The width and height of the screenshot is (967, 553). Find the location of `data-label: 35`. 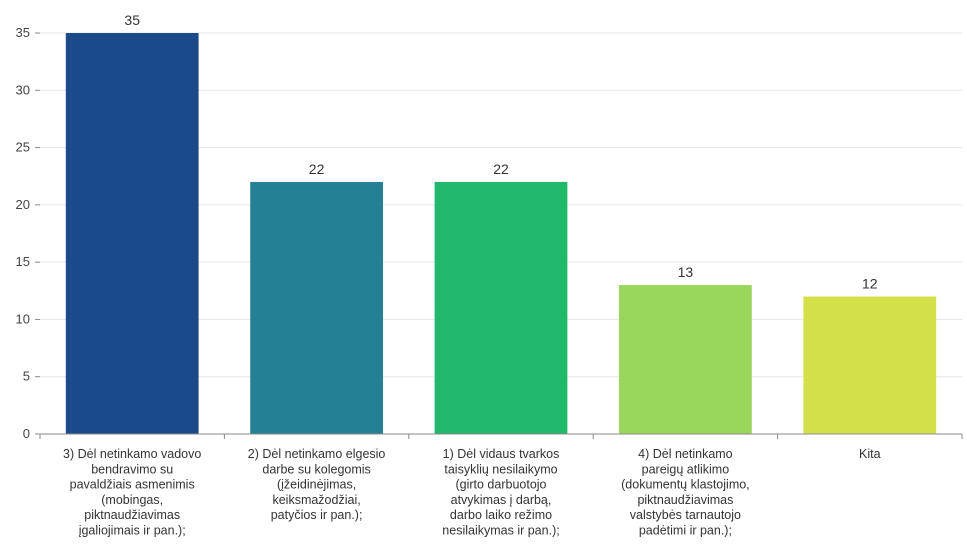

data-label: 35 is located at coordinates (132, 20).